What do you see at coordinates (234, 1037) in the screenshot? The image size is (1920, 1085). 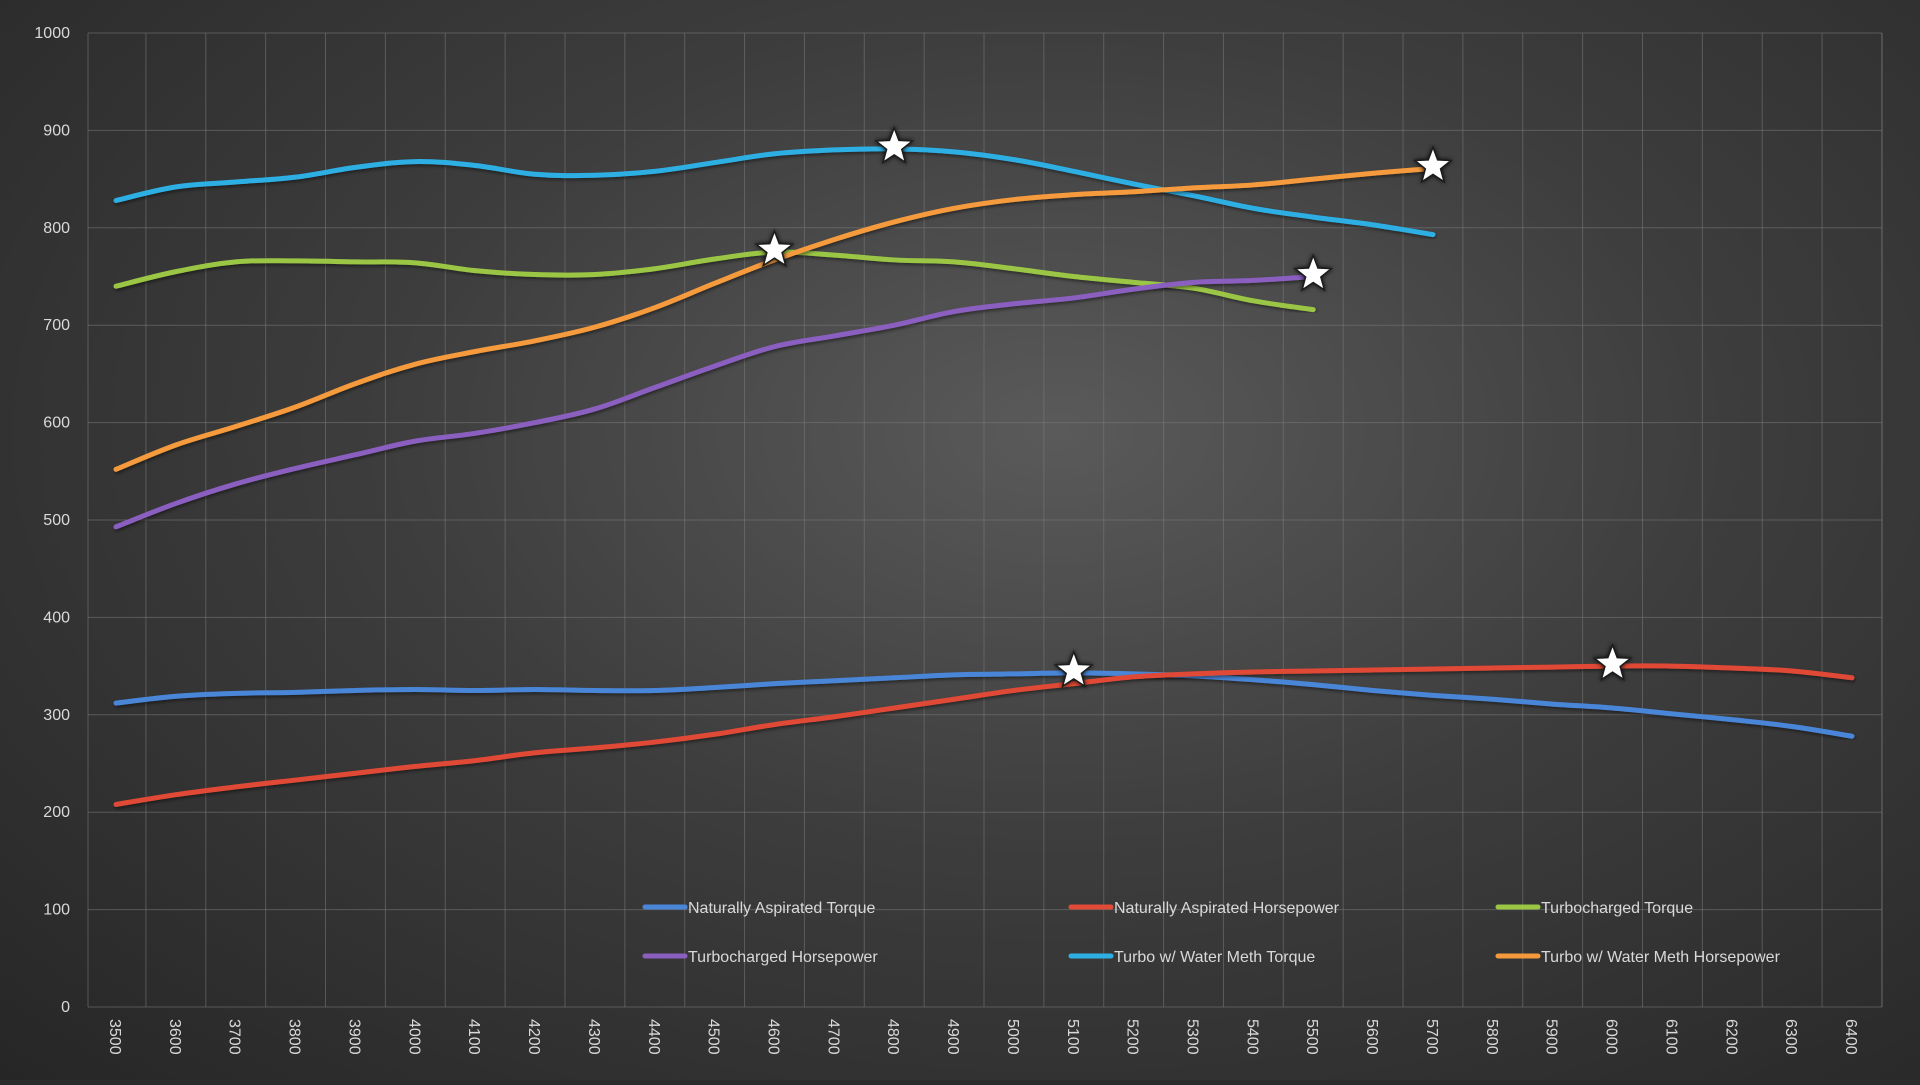 I see `x-tick-label: 3700` at bounding box center [234, 1037].